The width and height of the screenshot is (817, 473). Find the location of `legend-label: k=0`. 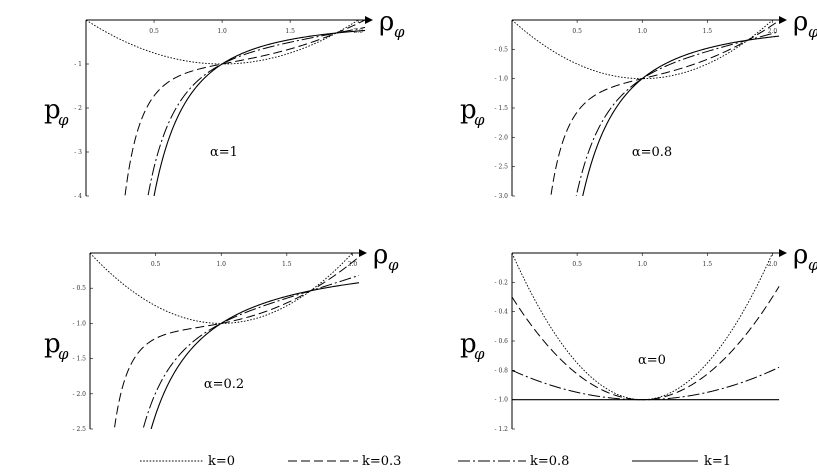

legend-label: k=0 is located at coordinates (221, 461).